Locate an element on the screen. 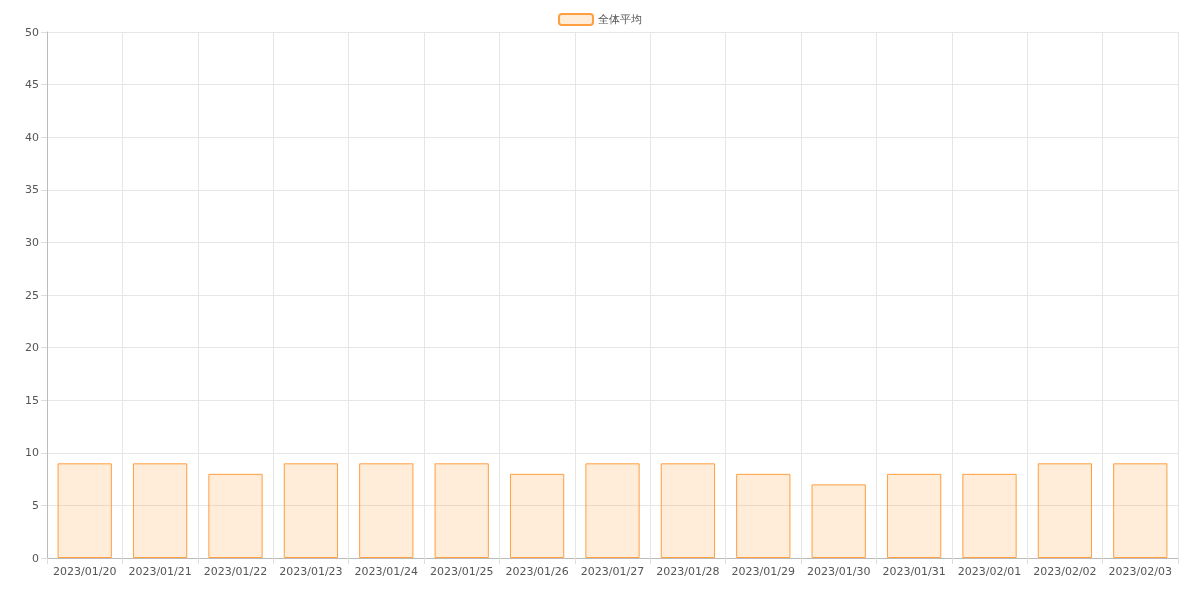 Image resolution: width=1200 pixels, height=591 pixels. y-tick-label: 5 is located at coordinates (35, 505).